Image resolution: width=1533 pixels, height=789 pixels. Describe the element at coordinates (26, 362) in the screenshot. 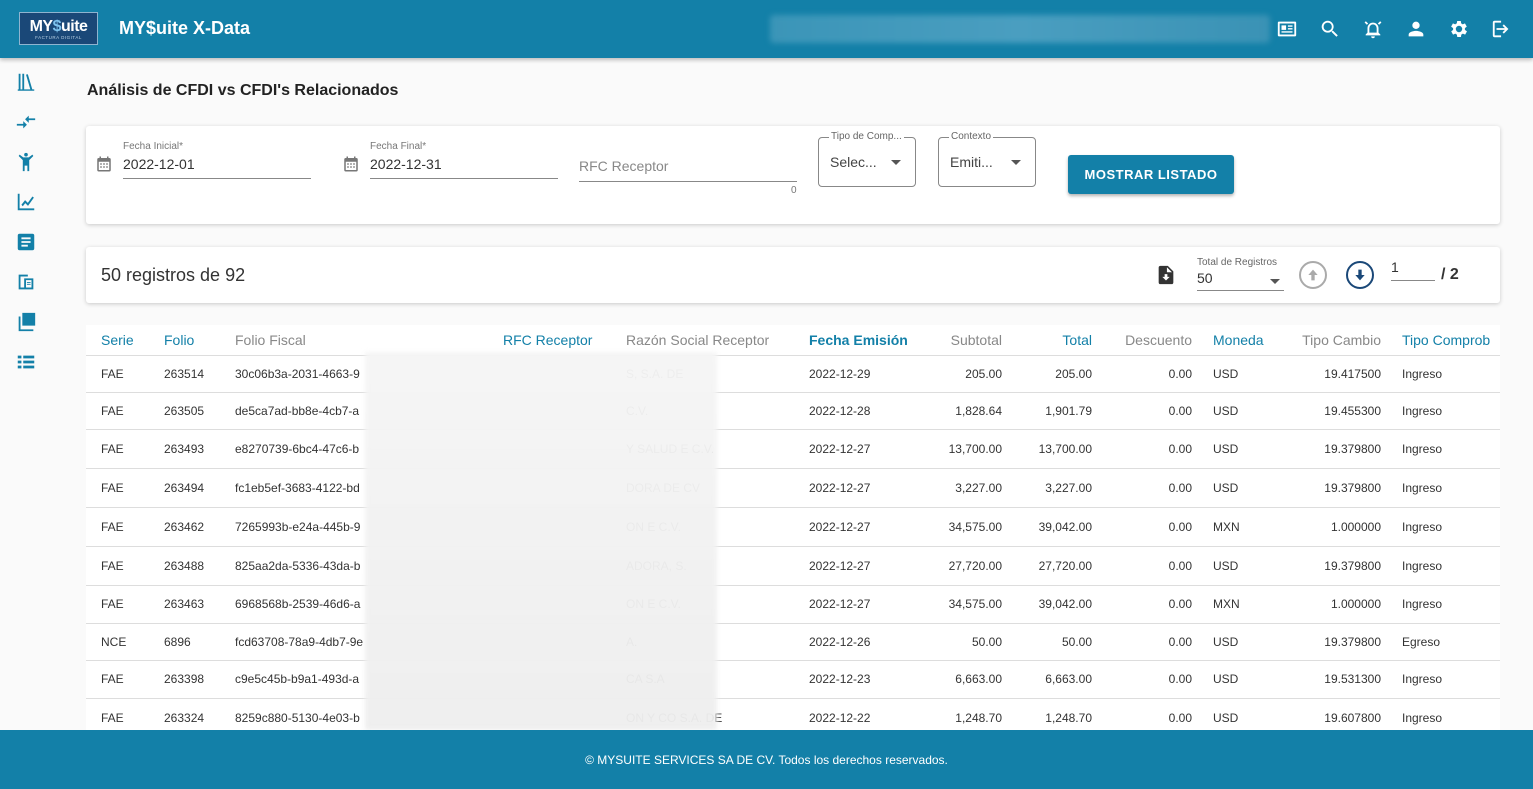

I see `sidebar-item-list` at that location.